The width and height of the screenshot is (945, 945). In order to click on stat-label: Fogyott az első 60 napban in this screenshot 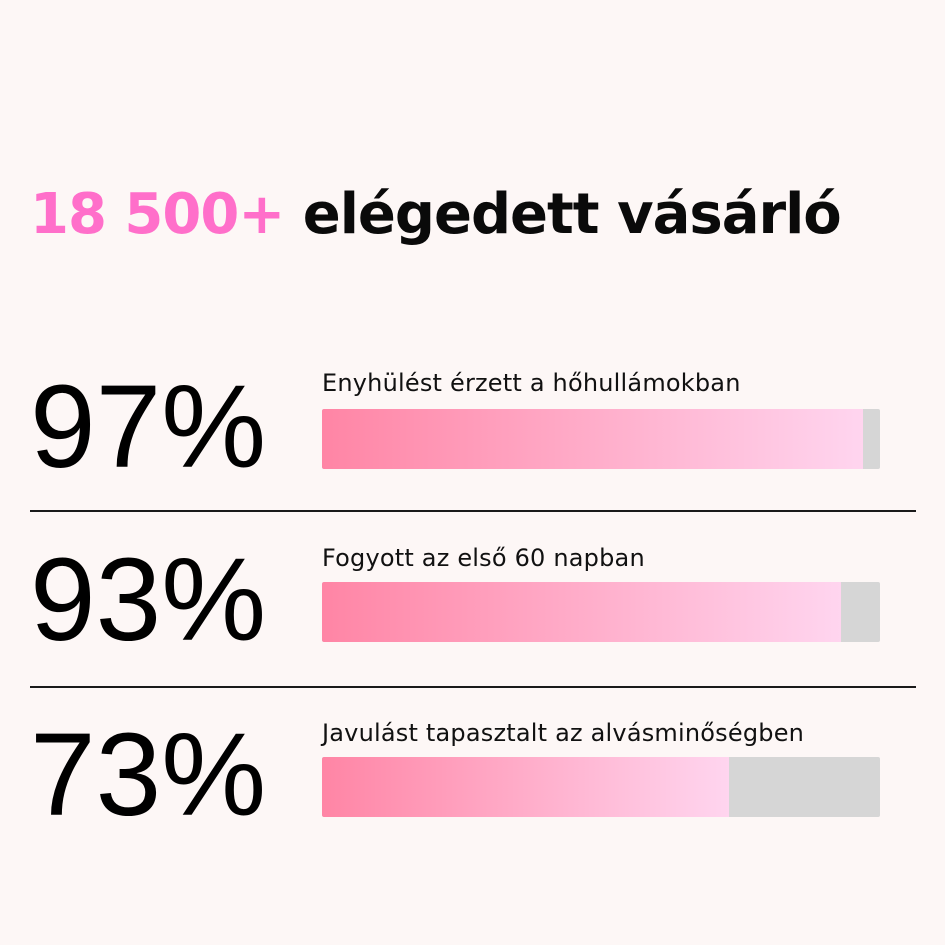, I will do `click(483, 558)`.